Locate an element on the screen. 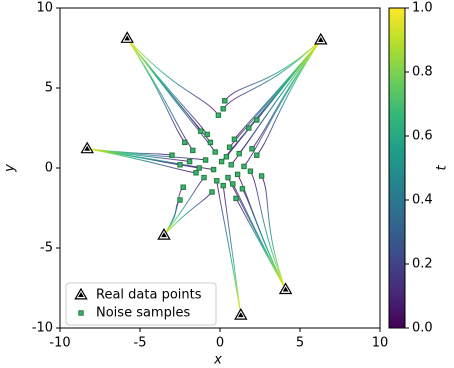  colorbar is located at coordinates (397, 168).